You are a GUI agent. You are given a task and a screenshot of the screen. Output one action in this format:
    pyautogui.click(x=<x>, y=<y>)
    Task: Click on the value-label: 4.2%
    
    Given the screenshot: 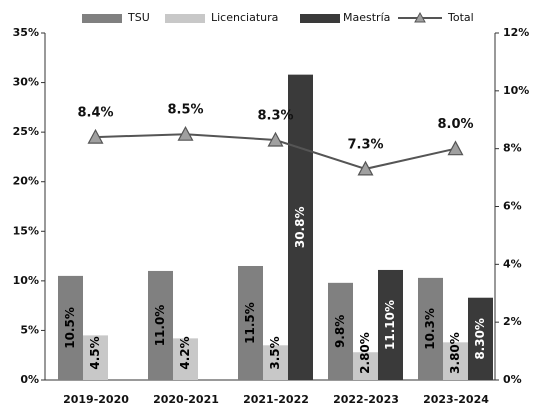 What is the action you would take?
    pyautogui.click(x=185, y=352)
    